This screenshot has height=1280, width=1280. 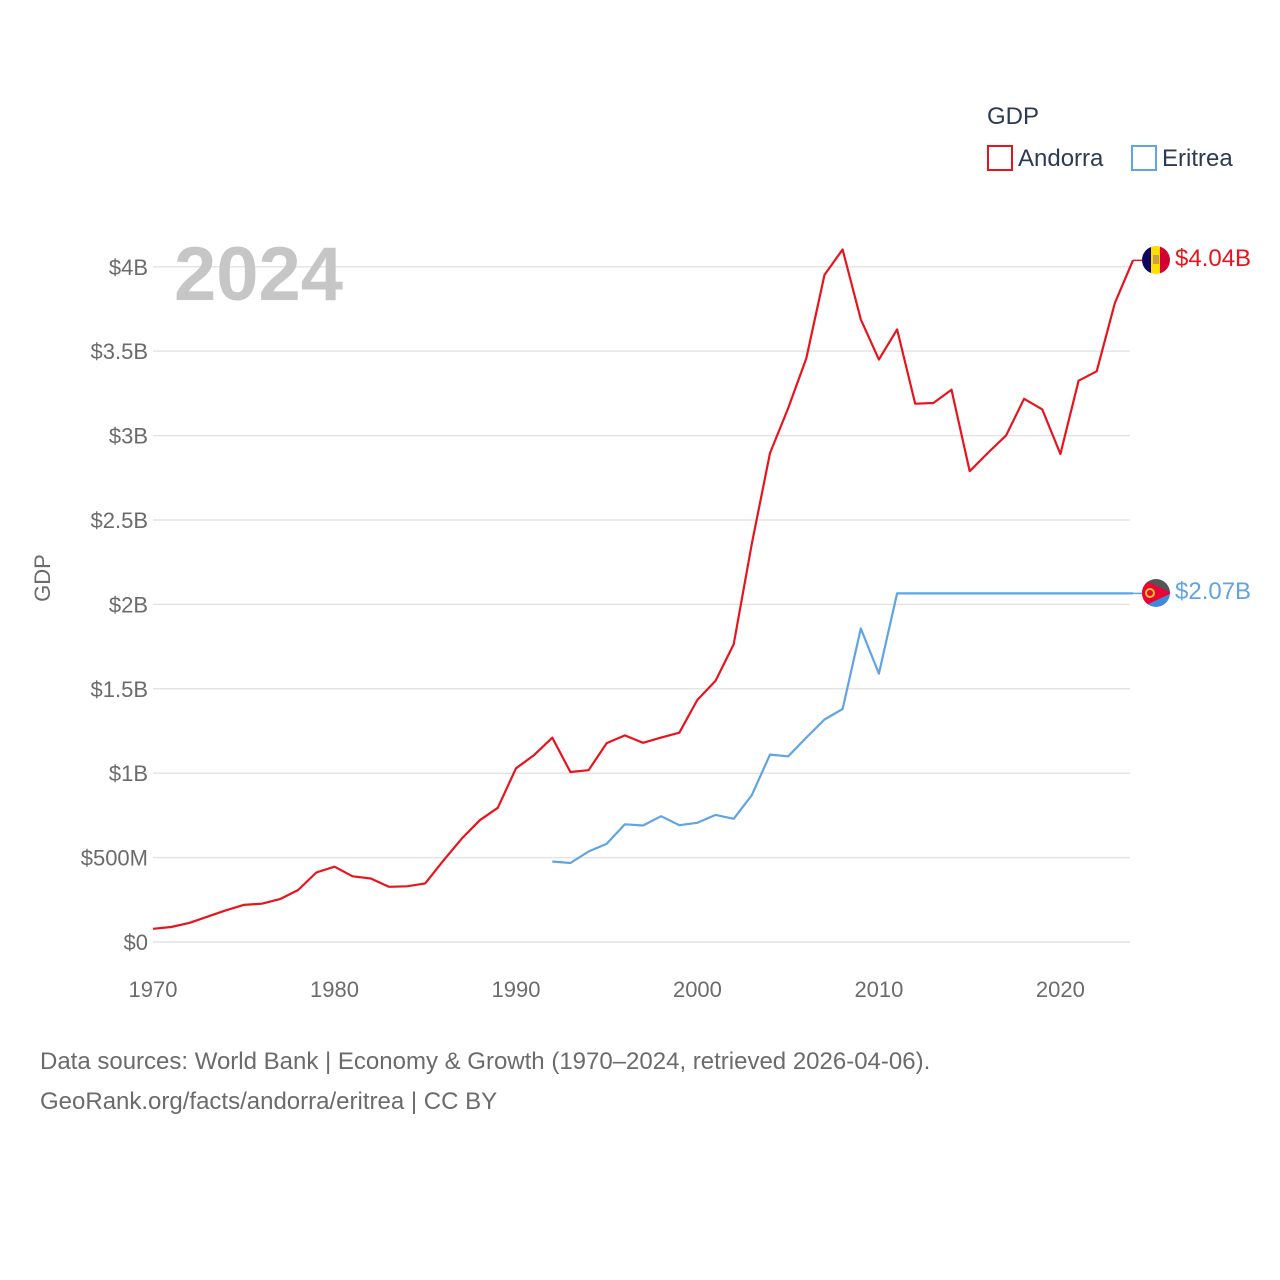 I want to click on end-label-eritrea: $2.07B, so click(x=1213, y=591).